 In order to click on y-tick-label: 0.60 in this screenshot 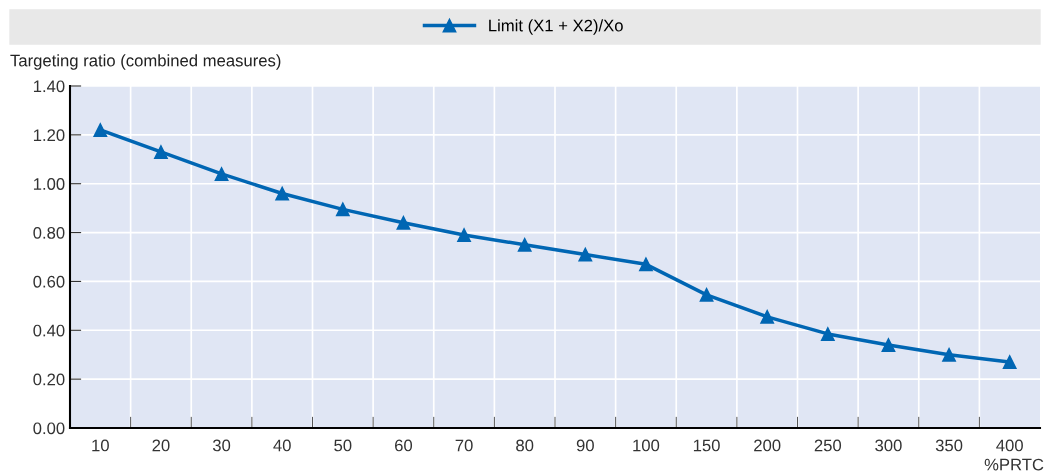, I will do `click(49, 281)`.